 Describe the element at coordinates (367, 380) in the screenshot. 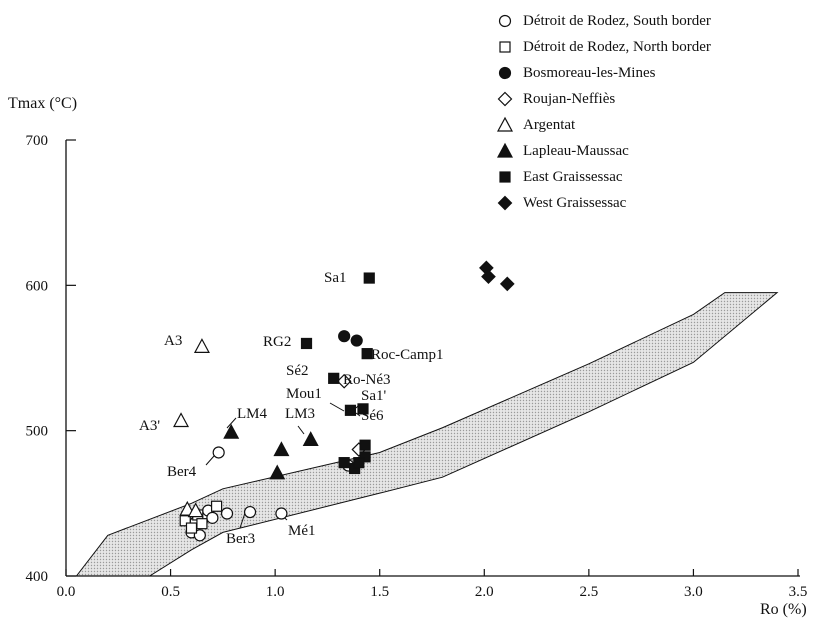

I see `point-label: Ro-Né3` at that location.